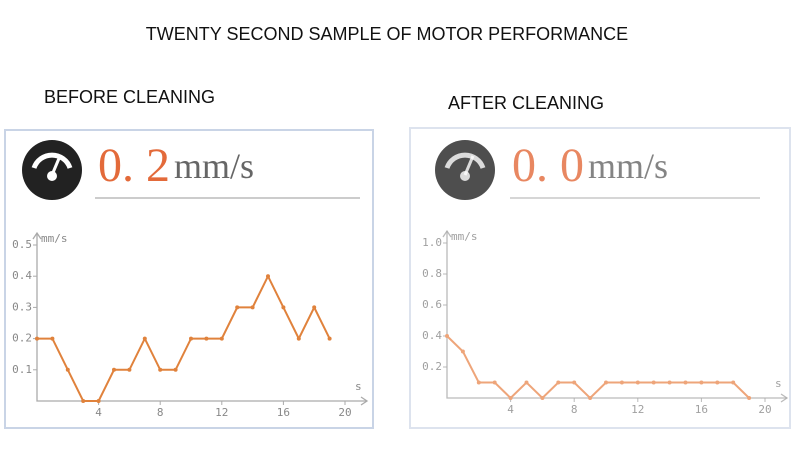 The width and height of the screenshot is (802, 454). I want to click on y-tick-label: 0.6, so click(432, 304).